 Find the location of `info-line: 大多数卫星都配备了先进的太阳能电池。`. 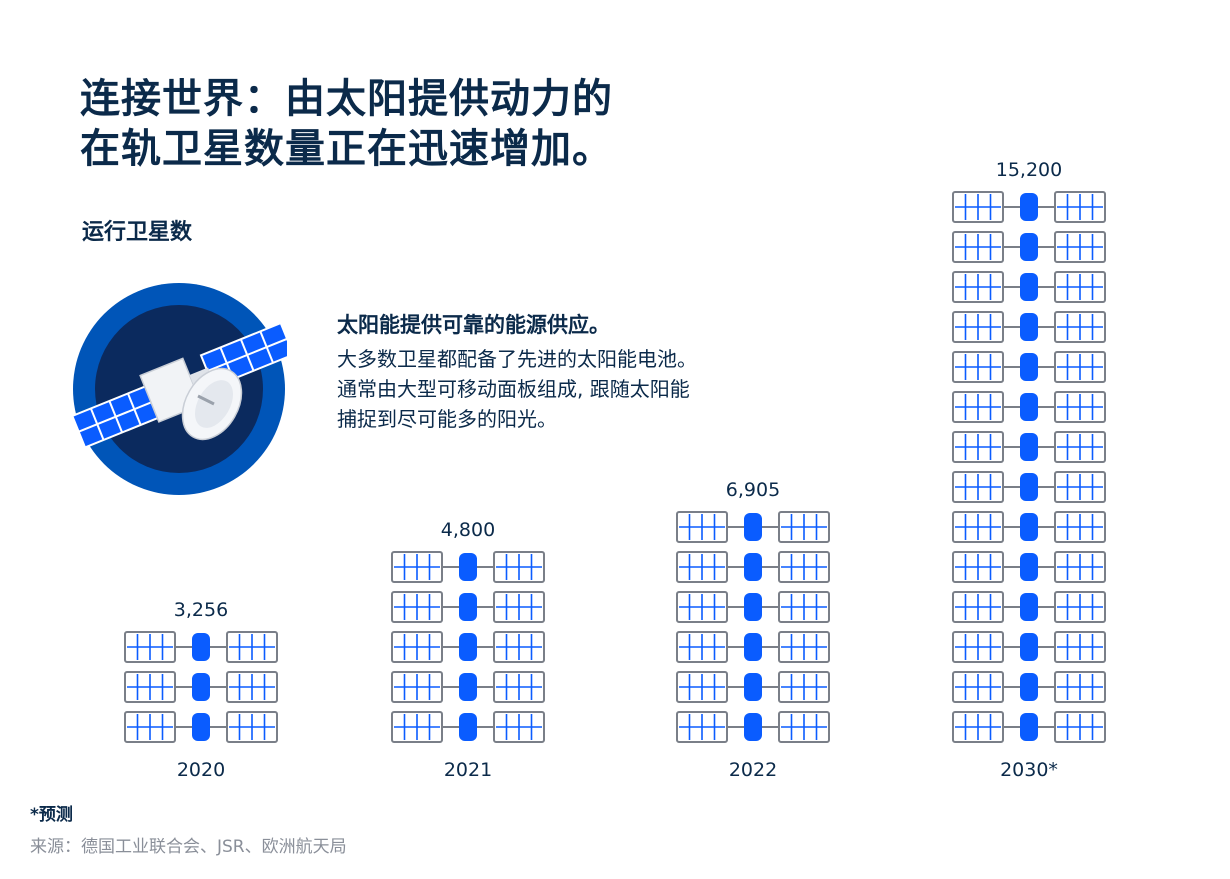

info-line: 大多数卫星都配备了先进的太阳能电池。 is located at coordinates (517, 359).